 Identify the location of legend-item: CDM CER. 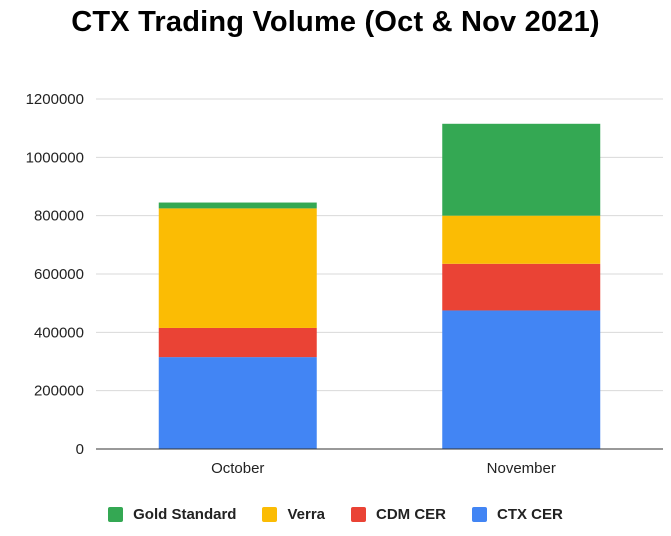
(398, 514).